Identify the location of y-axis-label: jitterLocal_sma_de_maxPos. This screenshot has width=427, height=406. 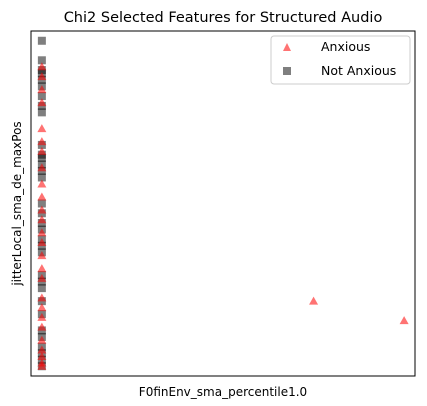
(17, 203).